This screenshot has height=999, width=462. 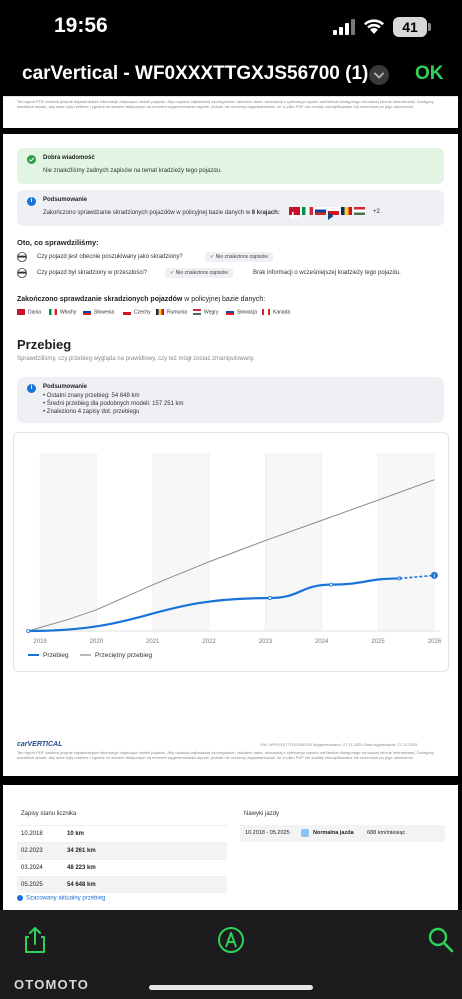 What do you see at coordinates (49, 814) in the screenshot?
I see `odometer-heading: Zapisy stanu licznika` at bounding box center [49, 814].